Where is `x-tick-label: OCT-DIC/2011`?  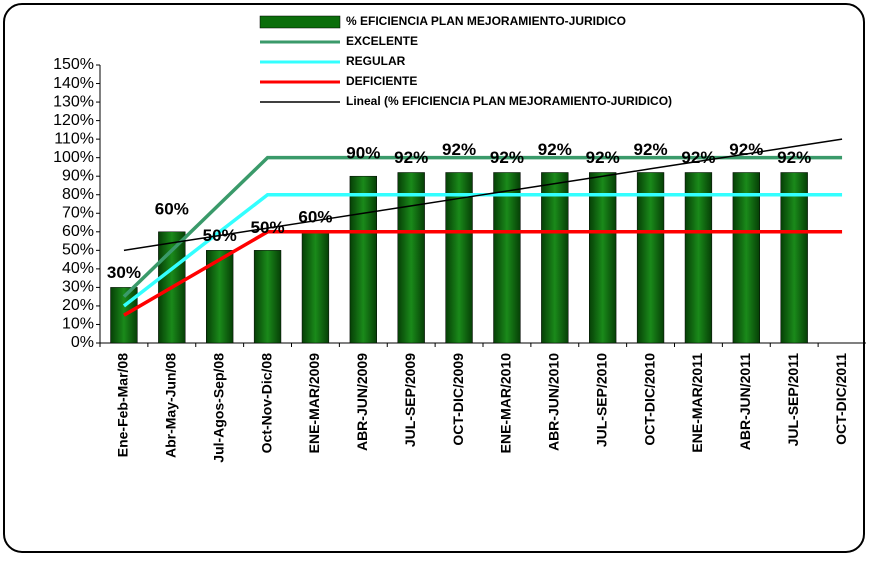
x-tick-label: OCT-DIC/2011 is located at coordinates (841, 399).